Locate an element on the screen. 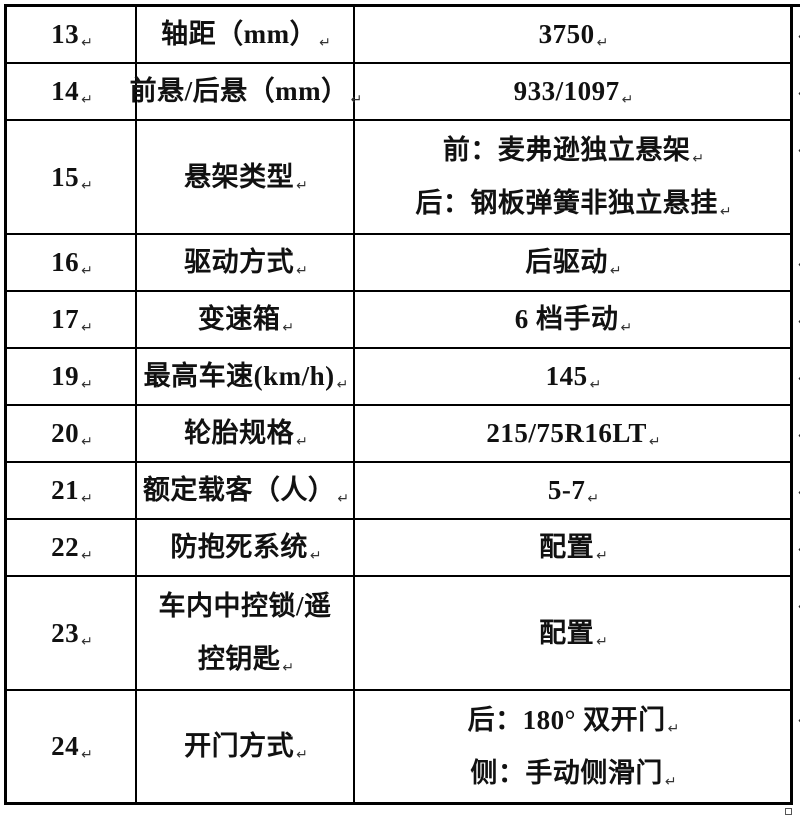 The height and width of the screenshot is (818, 800). spec-label-cell: 变速箱 ↵ is located at coordinates (246, 320).